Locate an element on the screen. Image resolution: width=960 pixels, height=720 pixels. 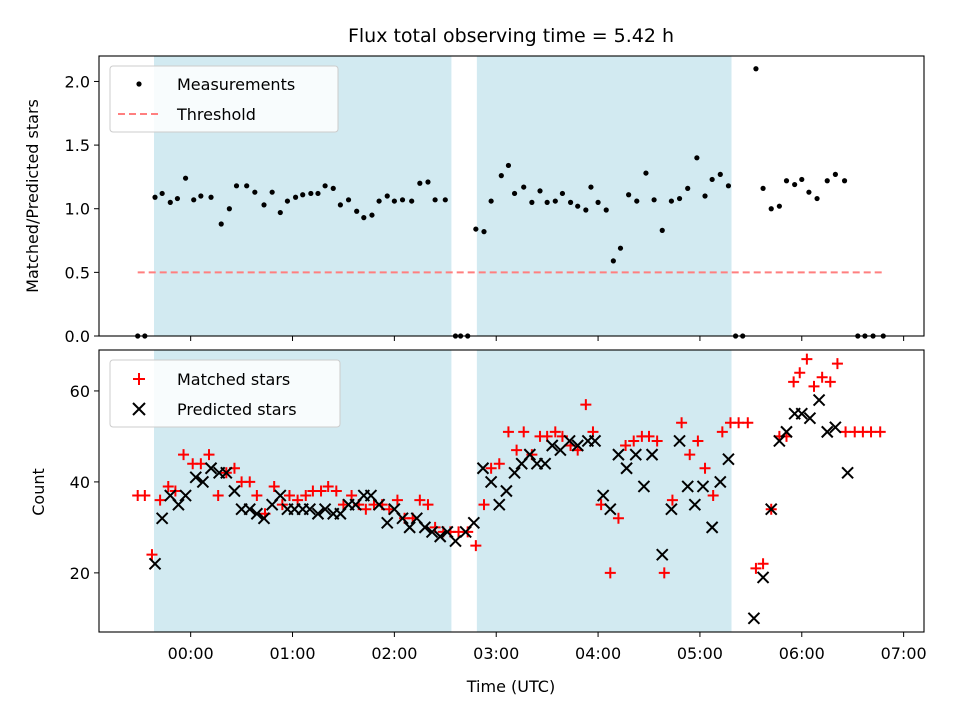
legend-predicted-marker is located at coordinates (139, 409).